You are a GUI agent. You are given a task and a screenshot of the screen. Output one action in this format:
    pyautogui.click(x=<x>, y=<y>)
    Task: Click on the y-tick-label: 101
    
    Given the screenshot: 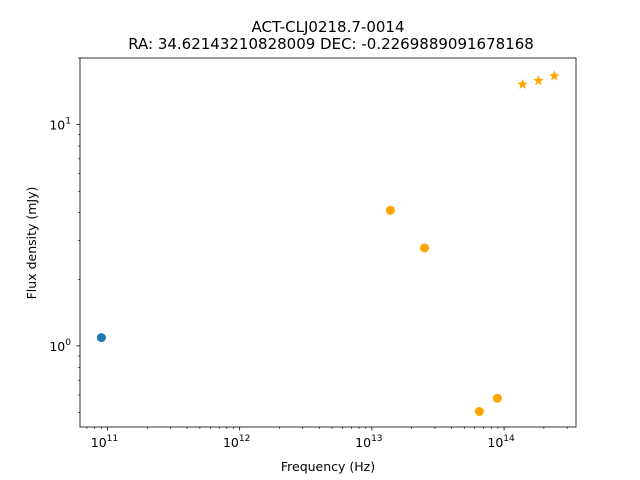 What is the action you would take?
    pyautogui.click(x=60, y=125)
    